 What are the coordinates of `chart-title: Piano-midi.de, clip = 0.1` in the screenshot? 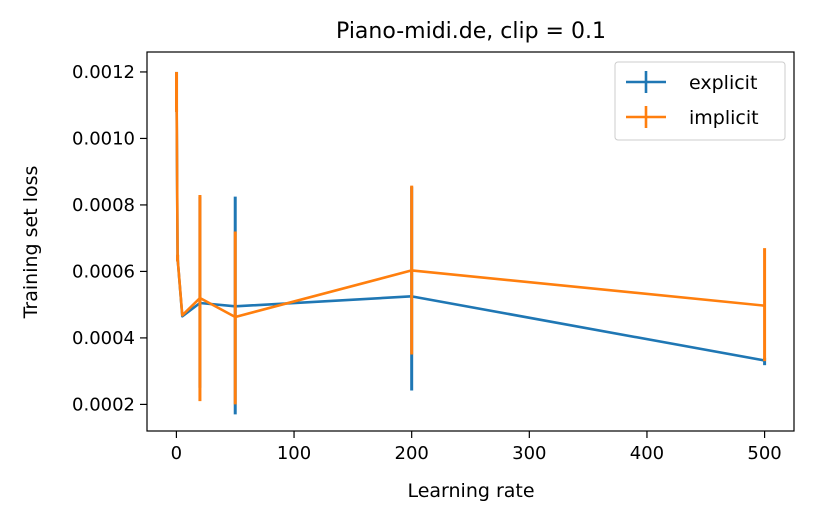 It's located at (471, 31).